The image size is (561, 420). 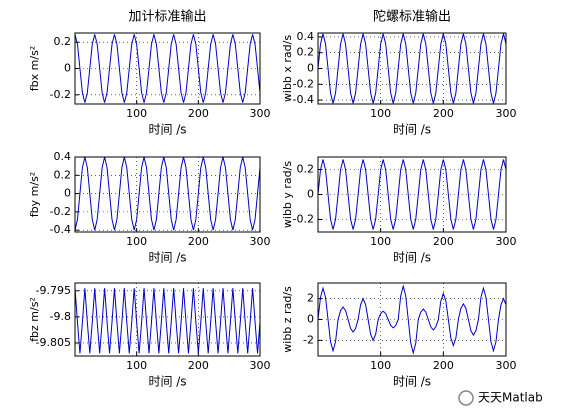 I want to click on chart-title: 陀螺标准输出, so click(x=412, y=17).